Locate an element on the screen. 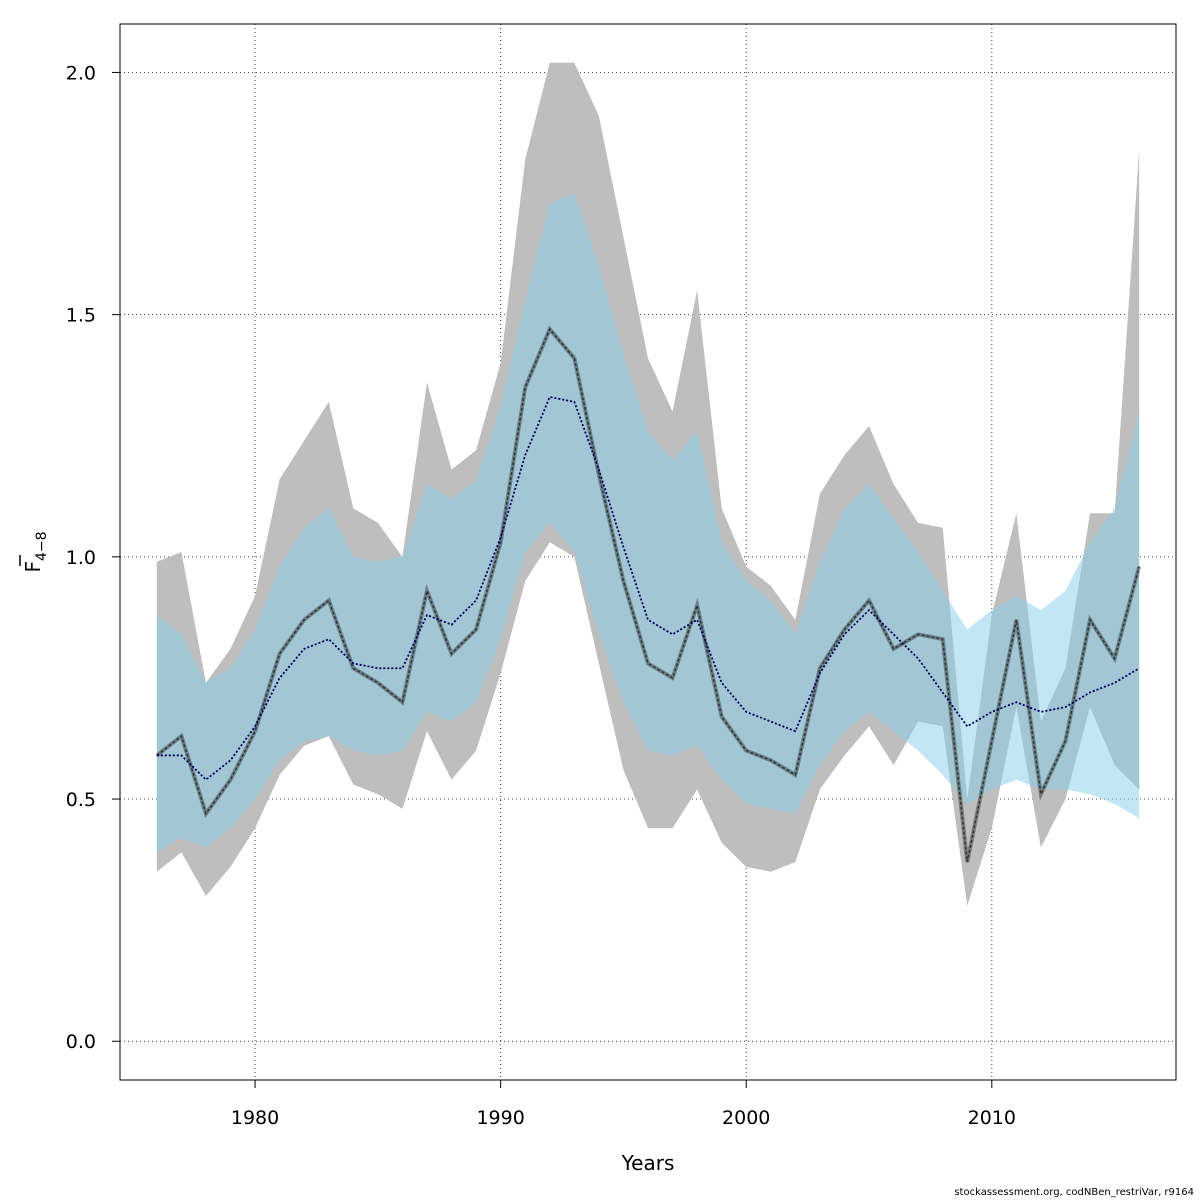  y-tick-label: 0.0 is located at coordinates (81, 1042).